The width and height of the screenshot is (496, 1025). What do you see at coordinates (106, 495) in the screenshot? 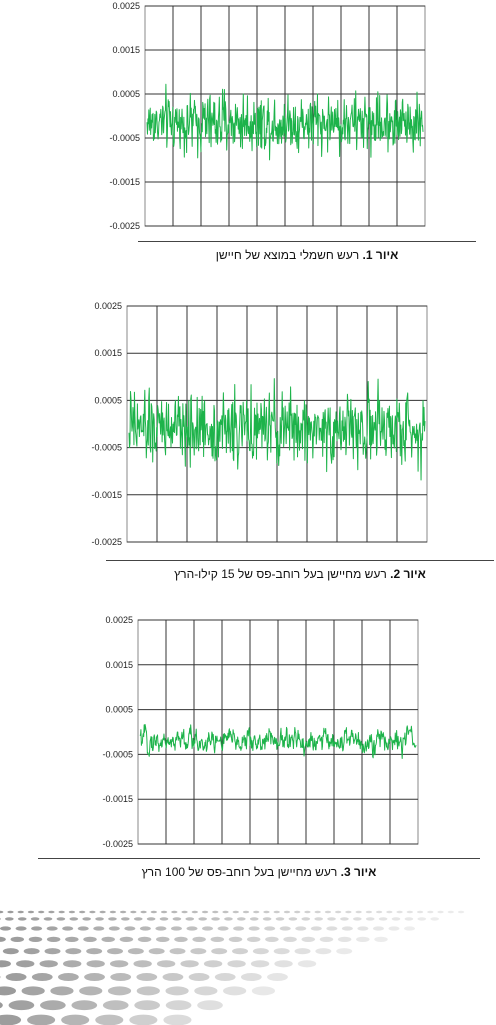
I see `y-tick-label: -0.0015` at bounding box center [106, 495].